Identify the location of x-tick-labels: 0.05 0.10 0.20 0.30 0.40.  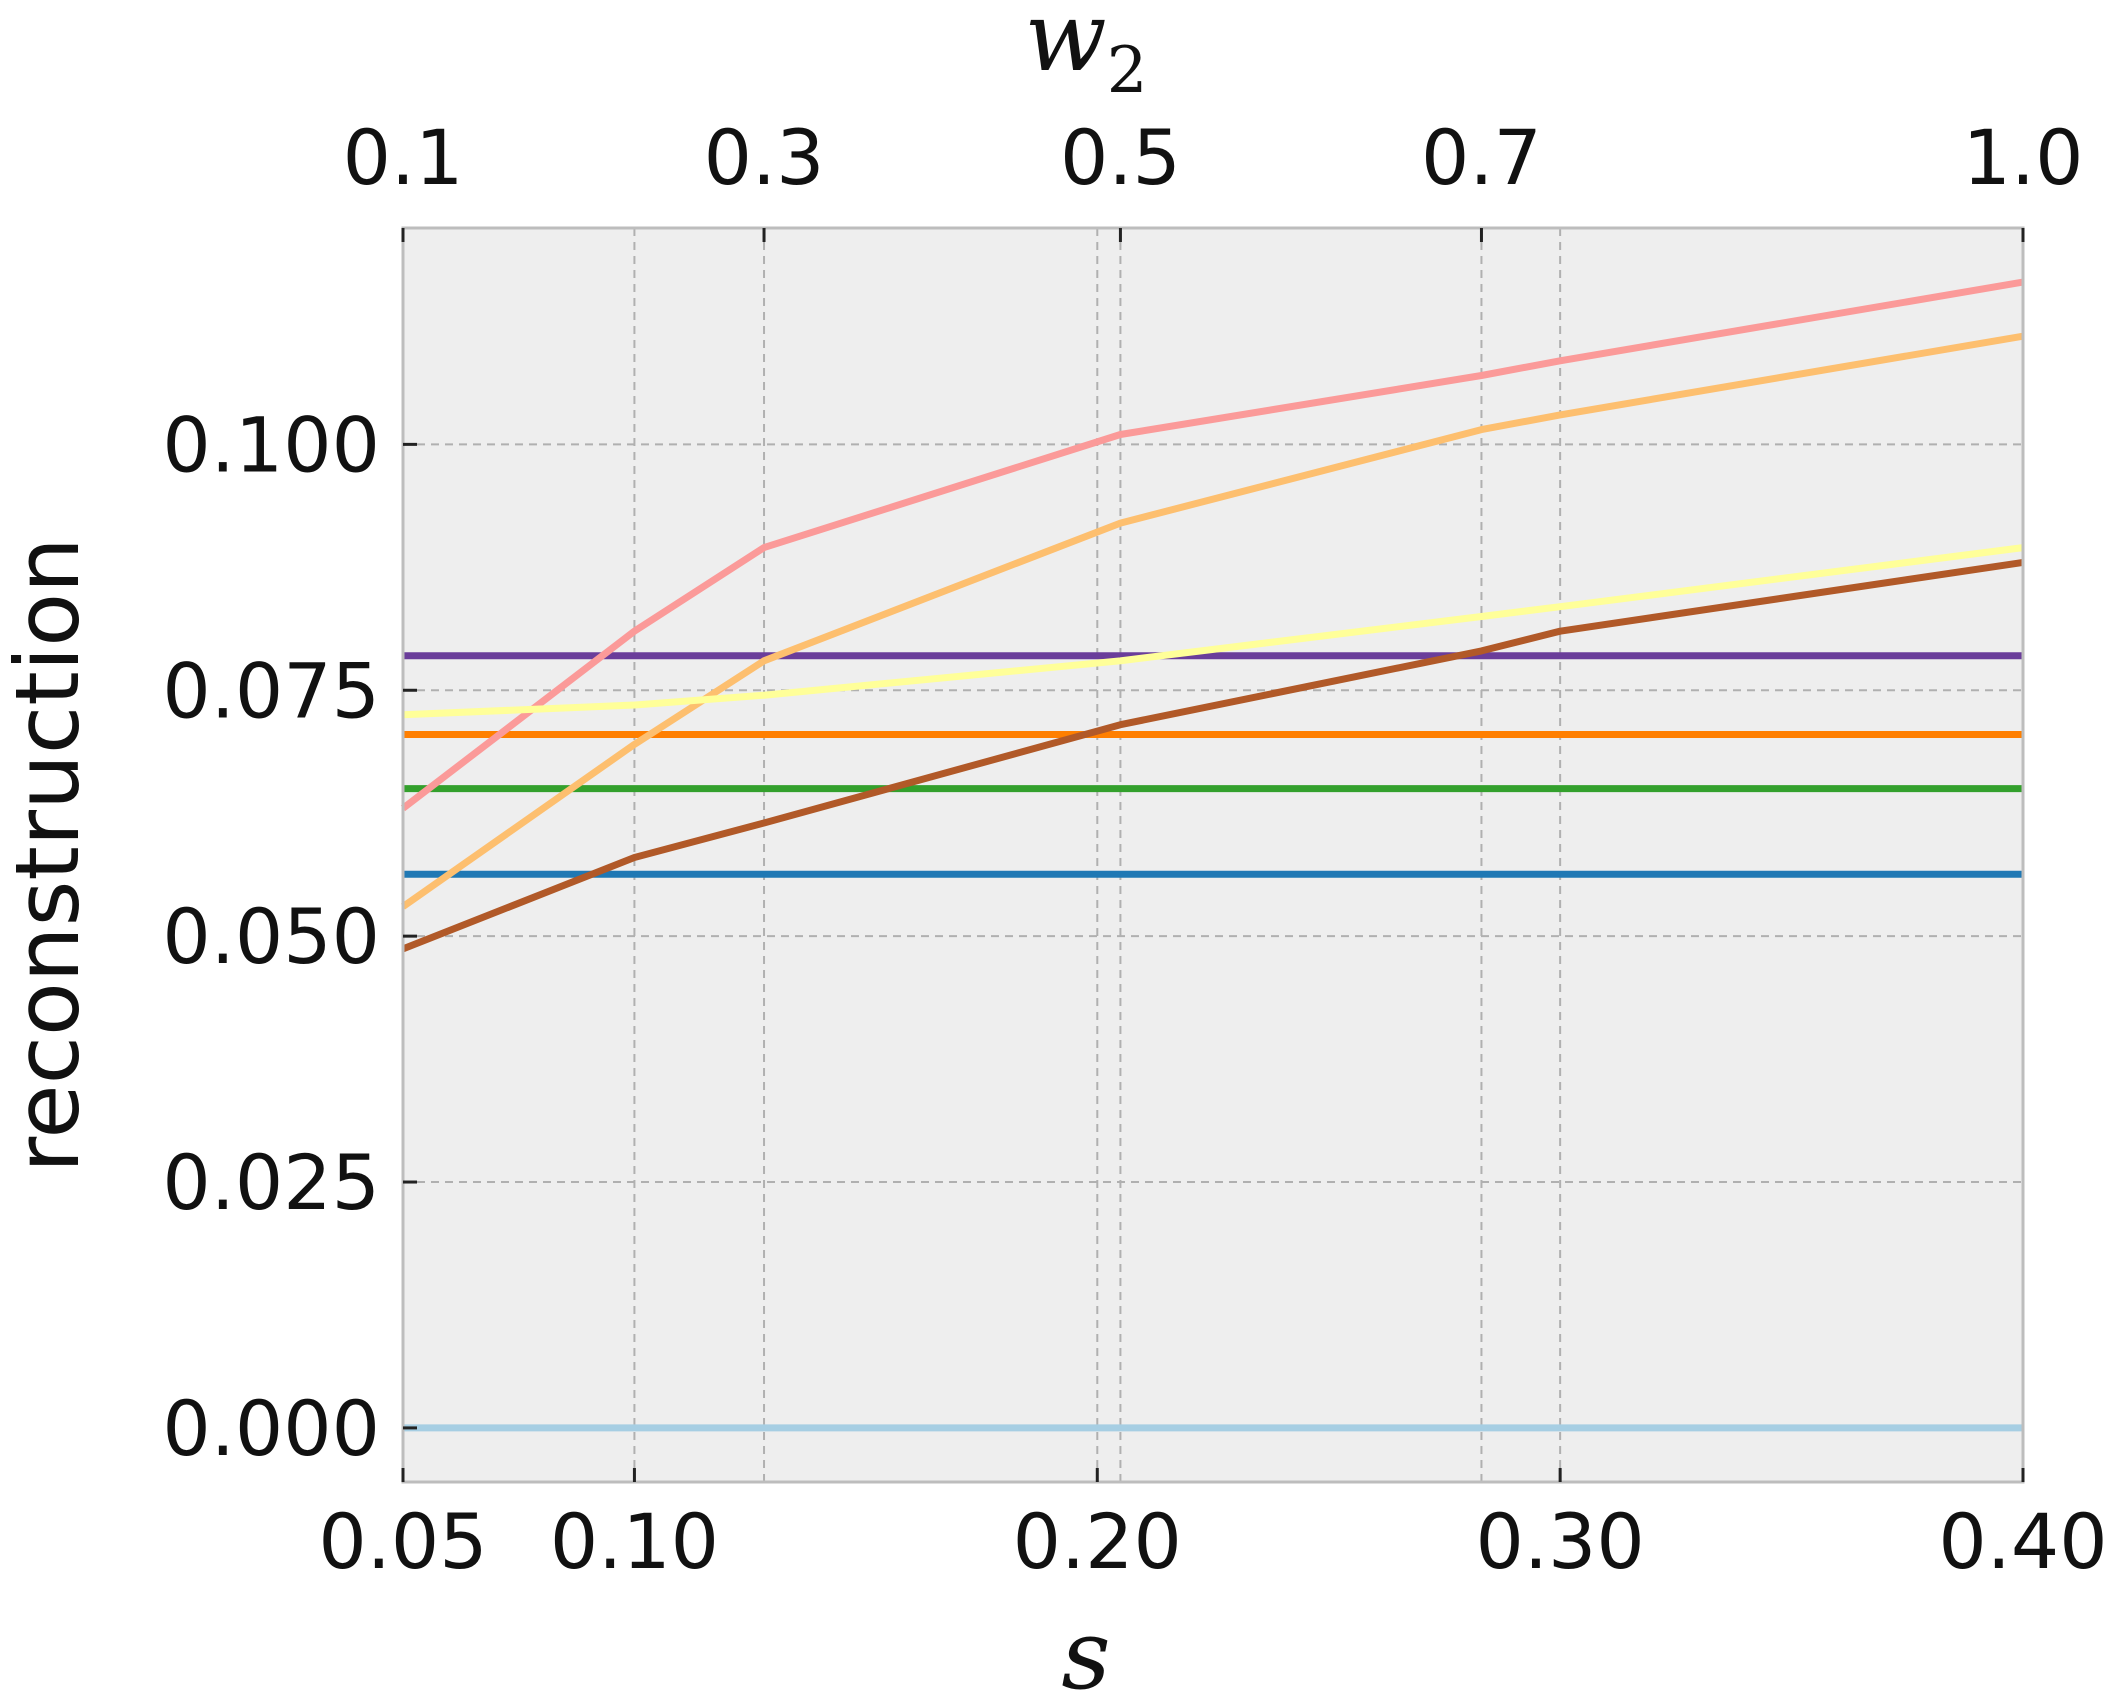
(1212, 1541).